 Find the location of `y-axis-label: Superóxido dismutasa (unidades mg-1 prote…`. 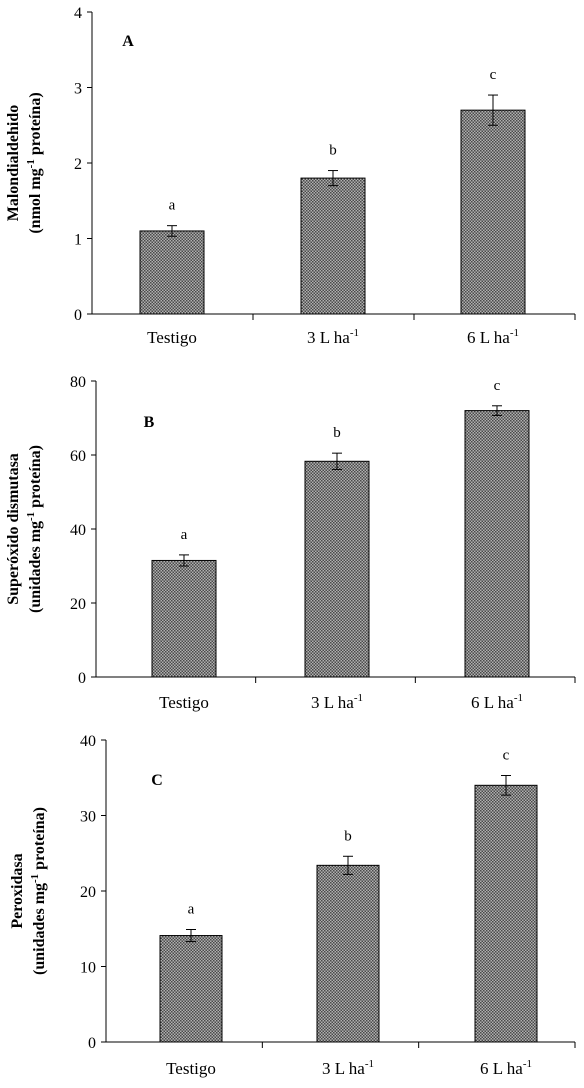

y-axis-label: Superóxido dismutasa (unidades mg-1 prote… is located at coordinates (24, 529).